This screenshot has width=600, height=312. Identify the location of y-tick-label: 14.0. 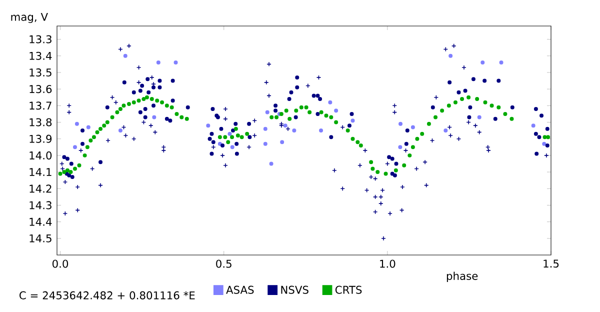
(41, 155).